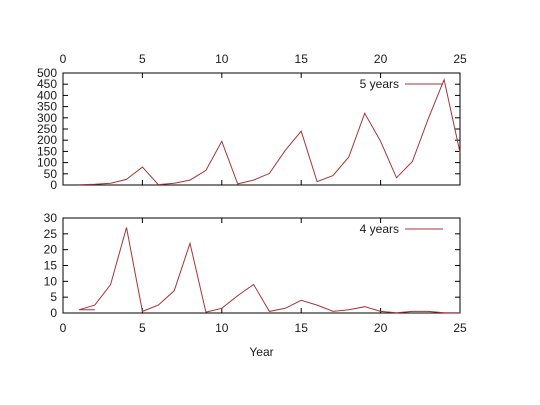 This screenshot has height=405, width=540. What do you see at coordinates (47, 107) in the screenshot?
I see `y-tick-label: 350` at bounding box center [47, 107].